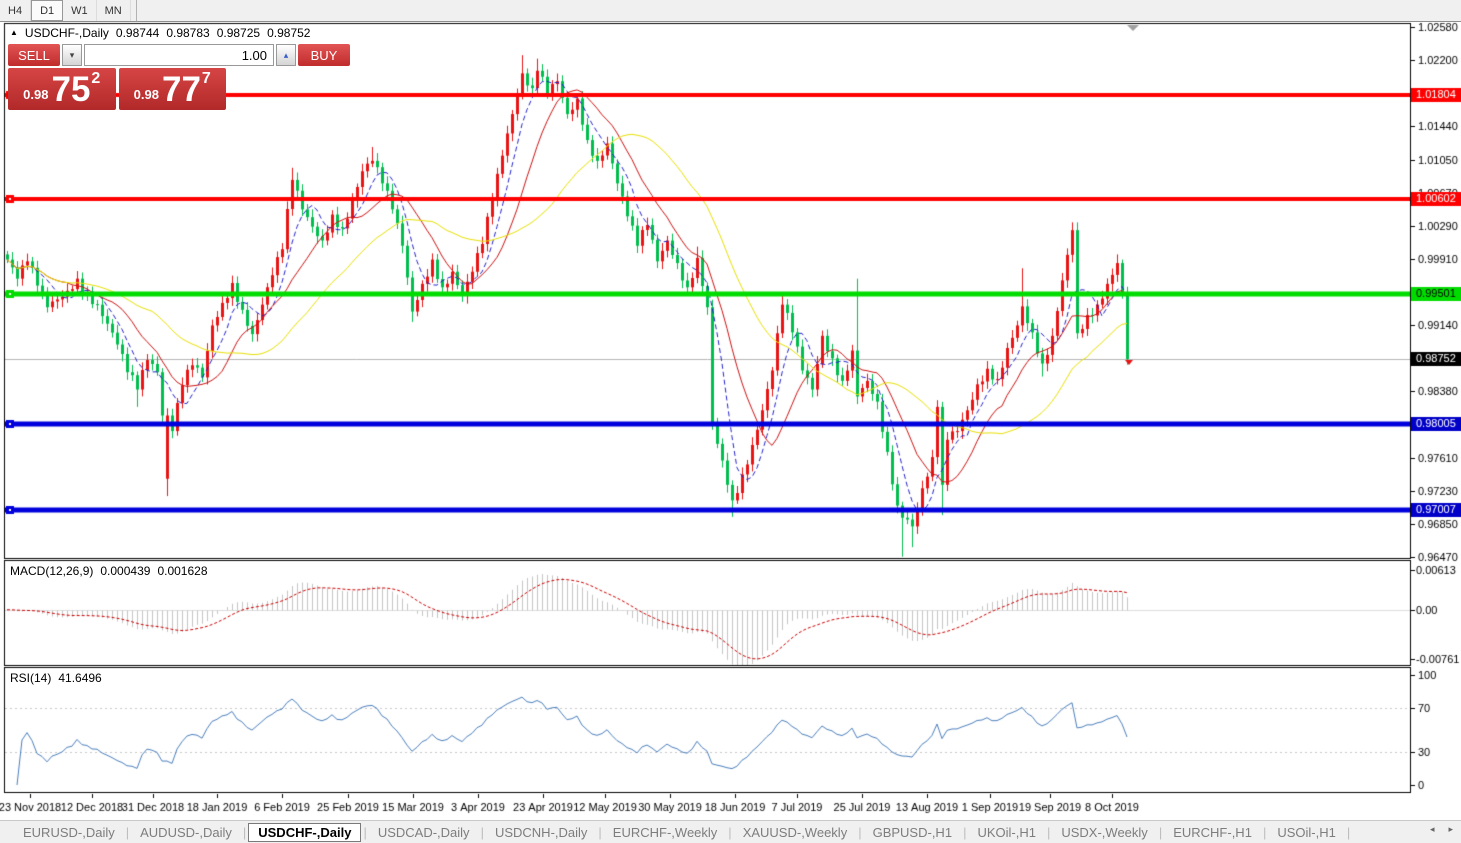  I want to click on tab-label: UKOil-,H1, so click(1006, 832).